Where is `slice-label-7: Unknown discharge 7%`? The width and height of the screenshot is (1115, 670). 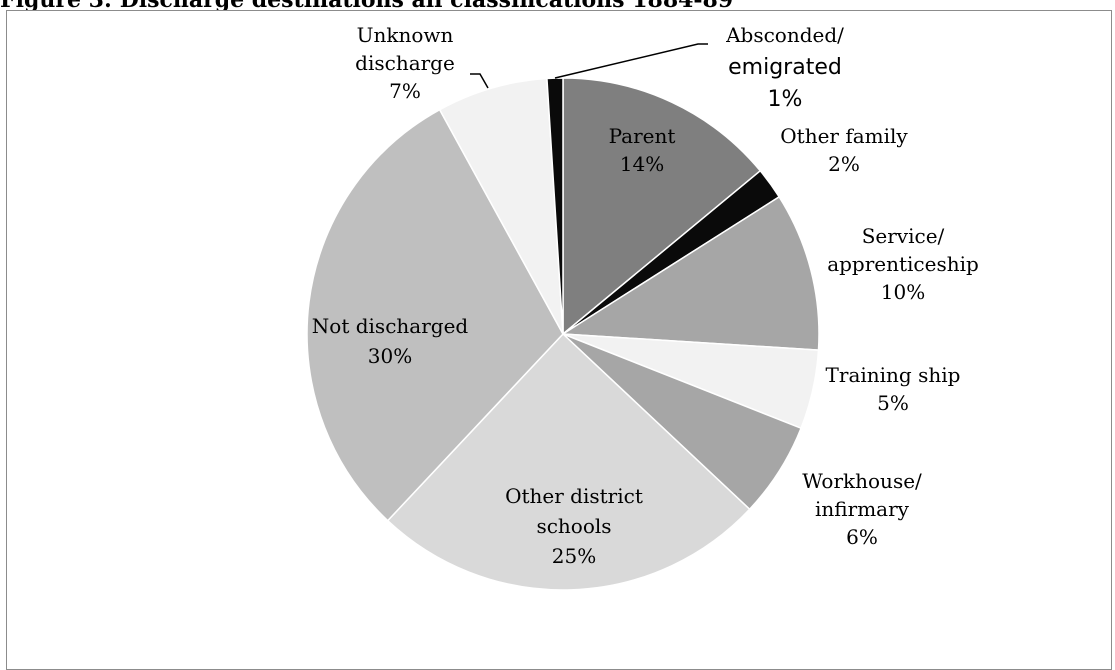
slice-label-7: Unknown discharge 7% is located at coordinates (405, 63).